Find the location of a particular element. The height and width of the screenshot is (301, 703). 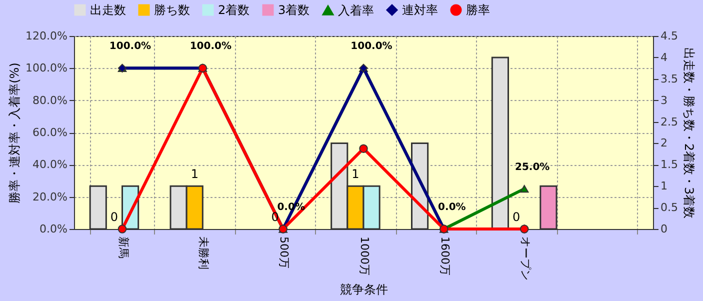

y2-tick-label: 1 is located at coordinates (664, 186).